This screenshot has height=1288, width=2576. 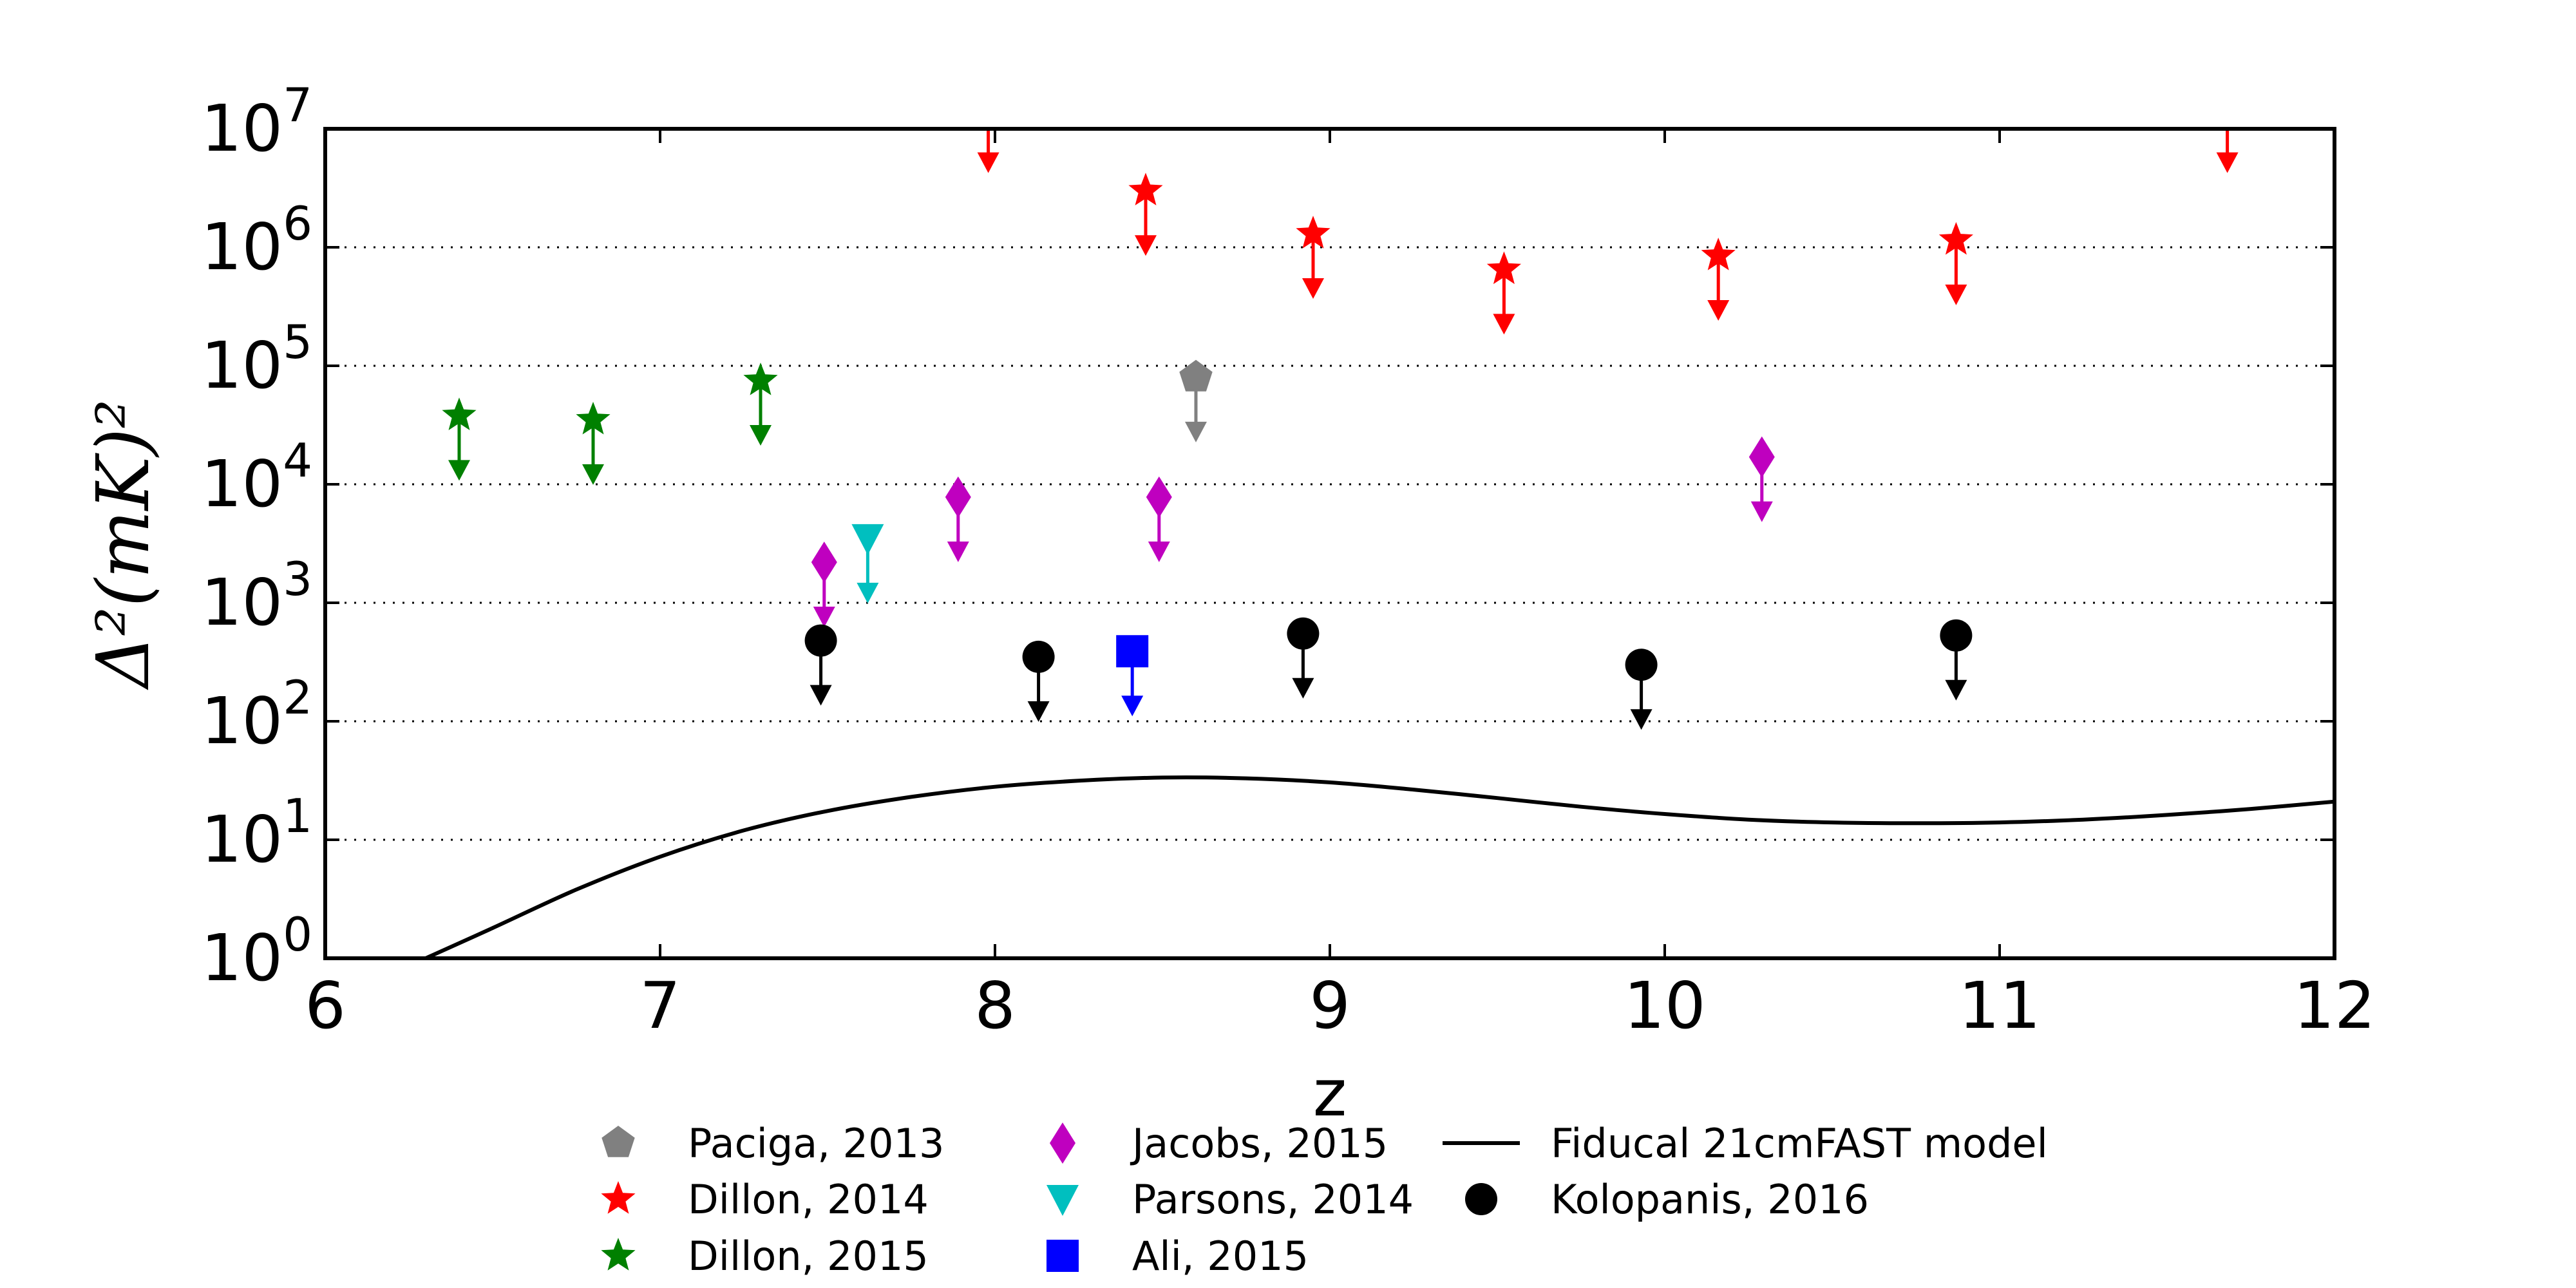 I want to click on legend-label: Paciga, 2013, so click(x=816, y=1143).